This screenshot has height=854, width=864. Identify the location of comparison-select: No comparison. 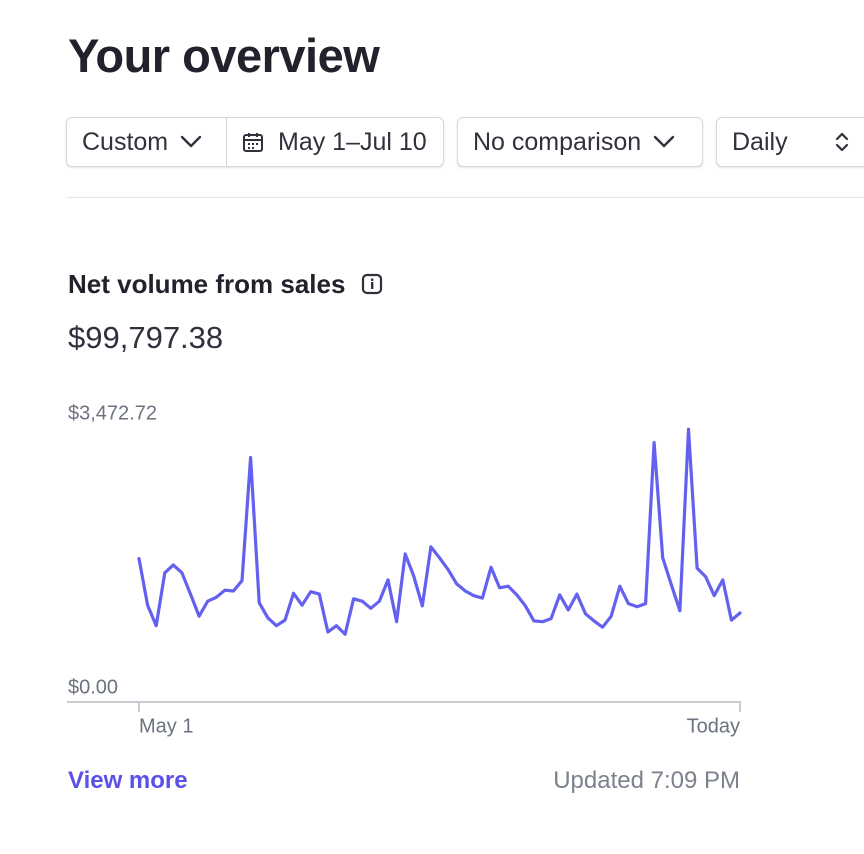
(580, 142).